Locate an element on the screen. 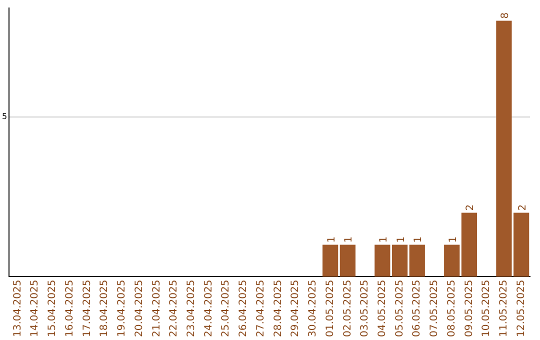 Image resolution: width=540 pixels, height=340 pixels. x-tick-label: 05.05.2025 is located at coordinates (400, 309).